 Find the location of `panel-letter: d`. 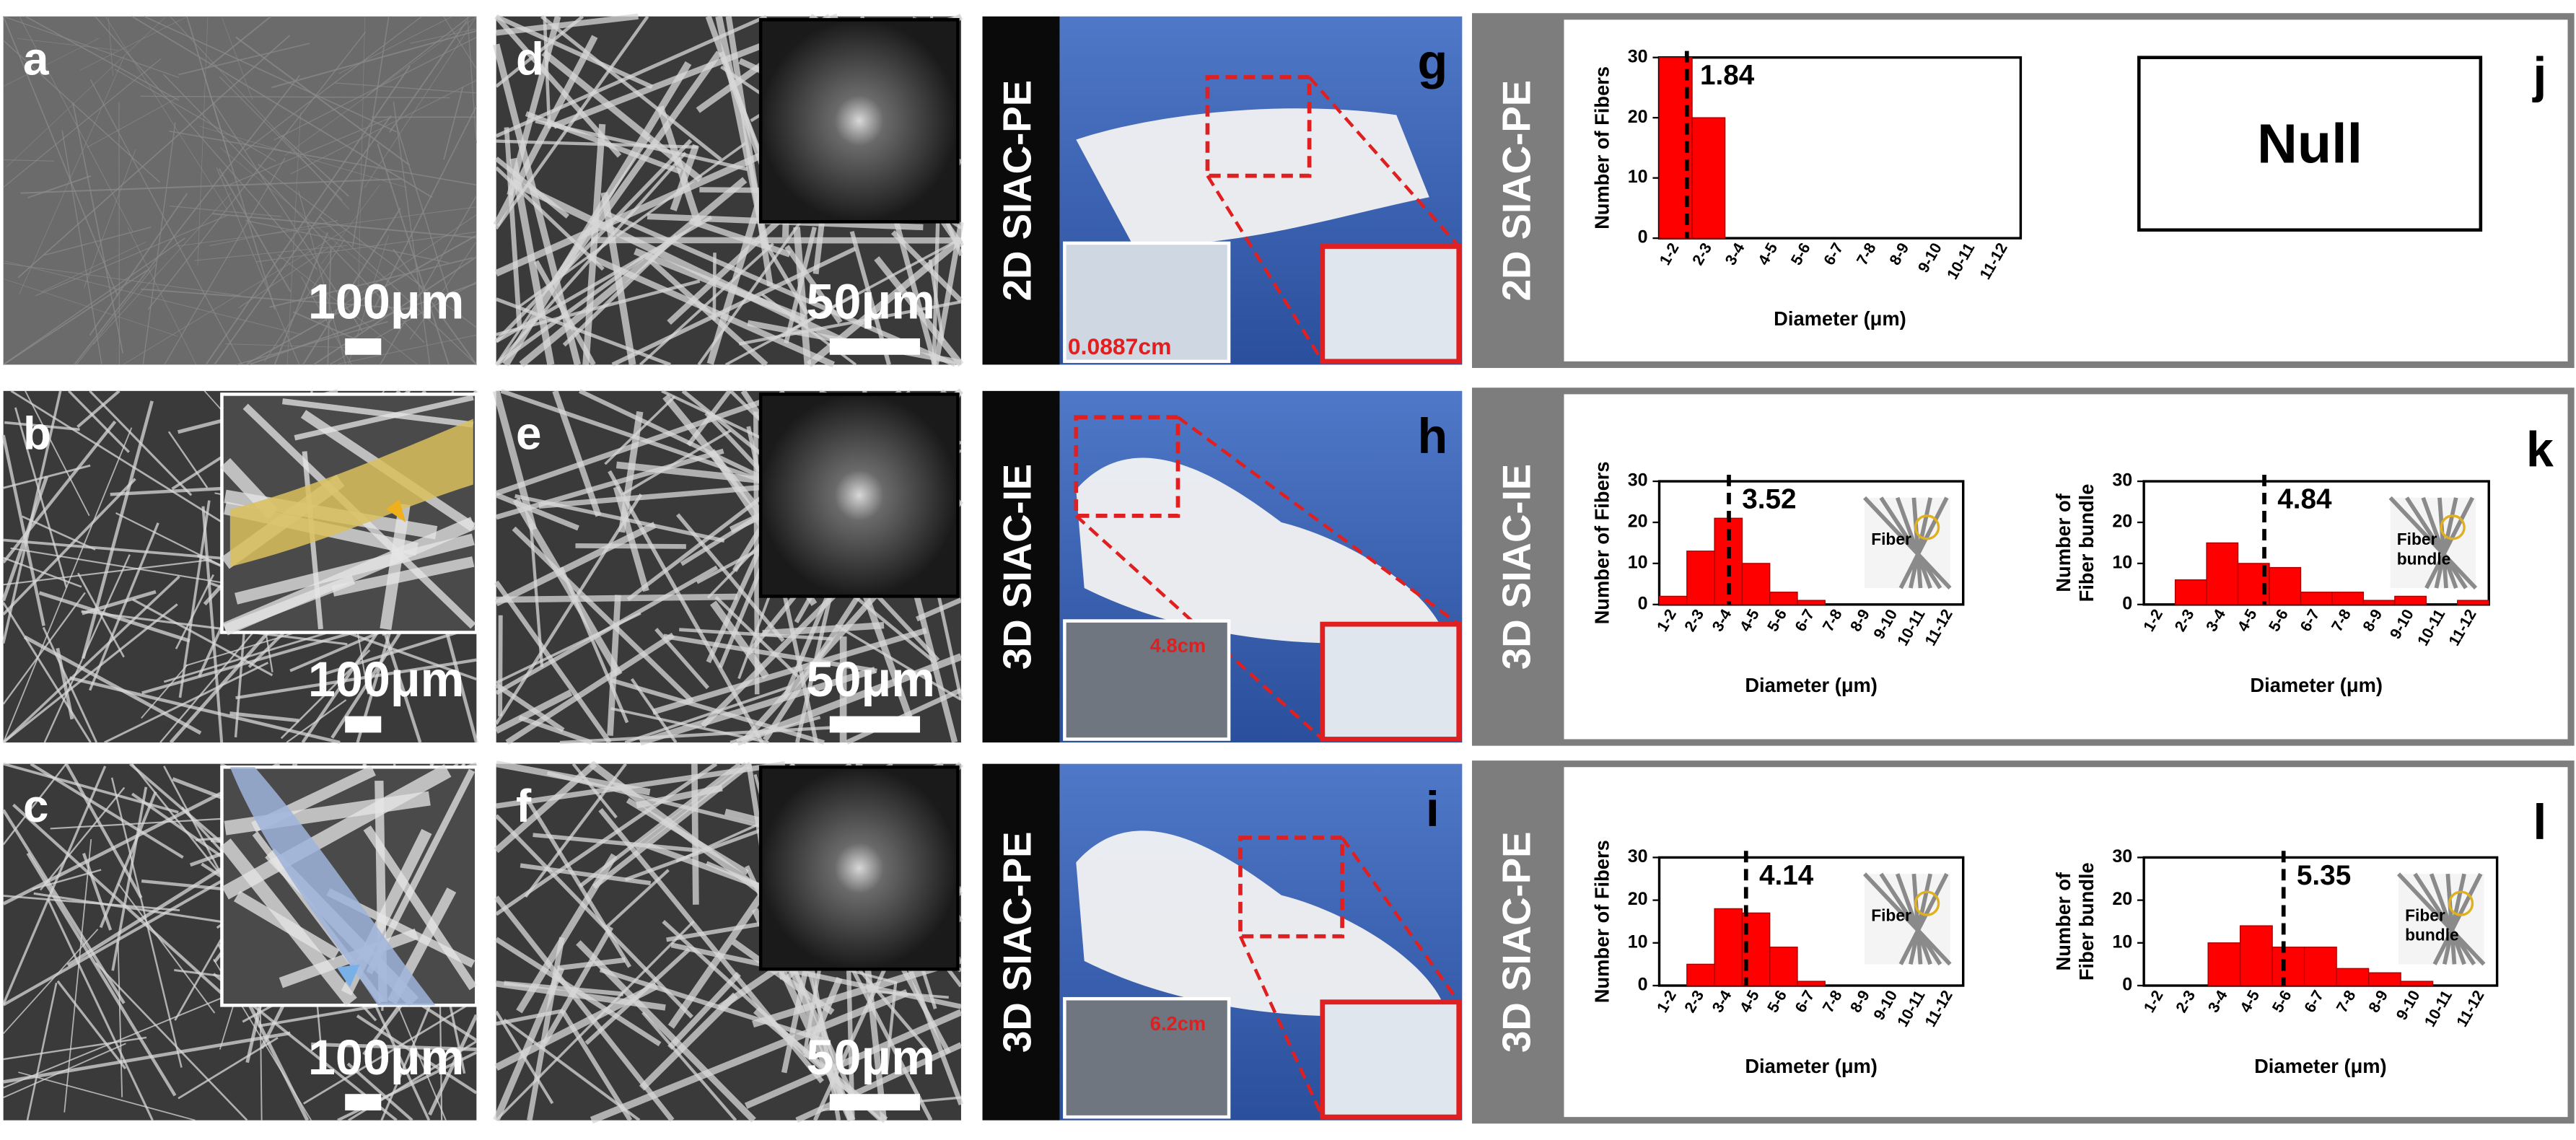

panel-letter: d is located at coordinates (530, 58).